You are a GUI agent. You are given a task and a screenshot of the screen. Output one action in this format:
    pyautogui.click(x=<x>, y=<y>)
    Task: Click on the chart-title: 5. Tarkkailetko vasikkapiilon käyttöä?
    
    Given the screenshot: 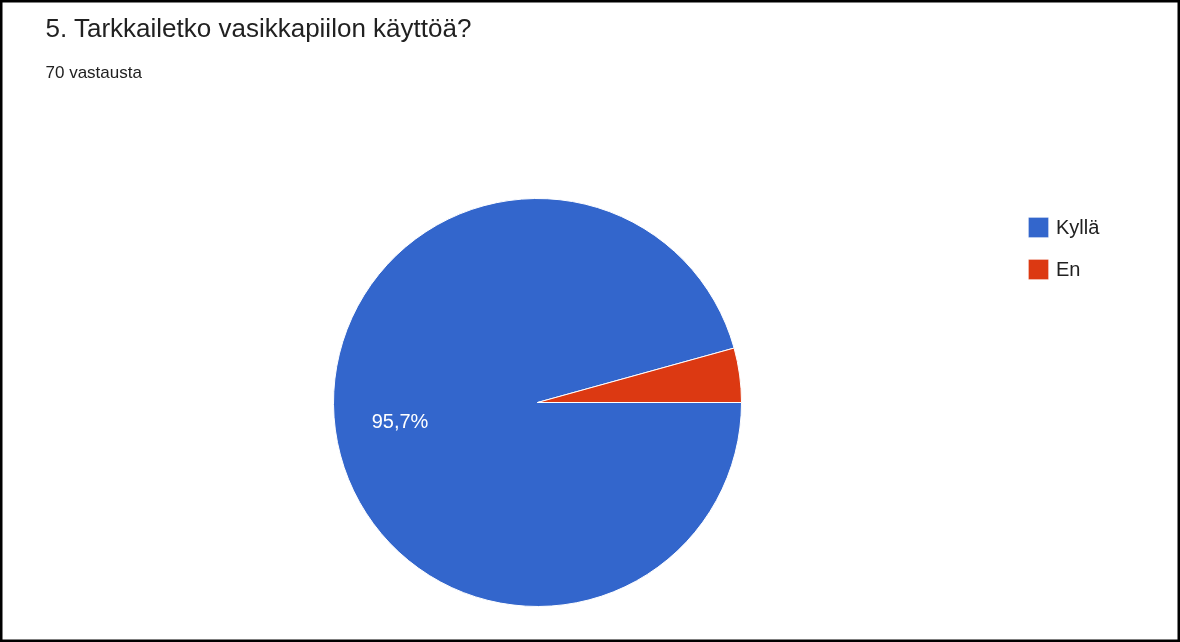 What is the action you would take?
    pyautogui.click(x=258, y=27)
    